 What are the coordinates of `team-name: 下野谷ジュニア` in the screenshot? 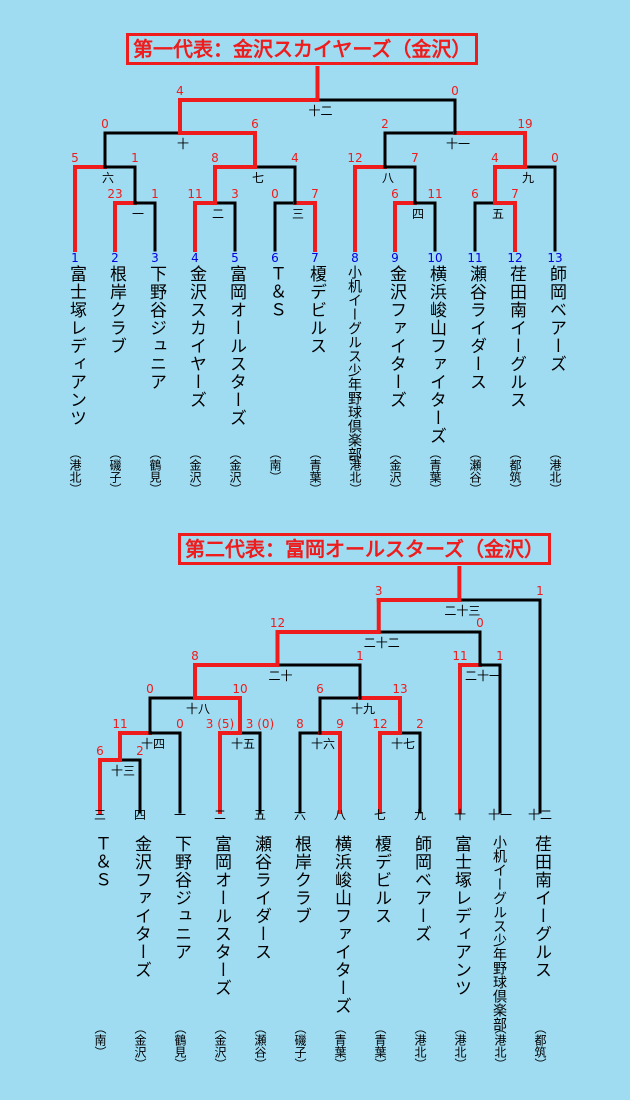 It's located at (181, 898).